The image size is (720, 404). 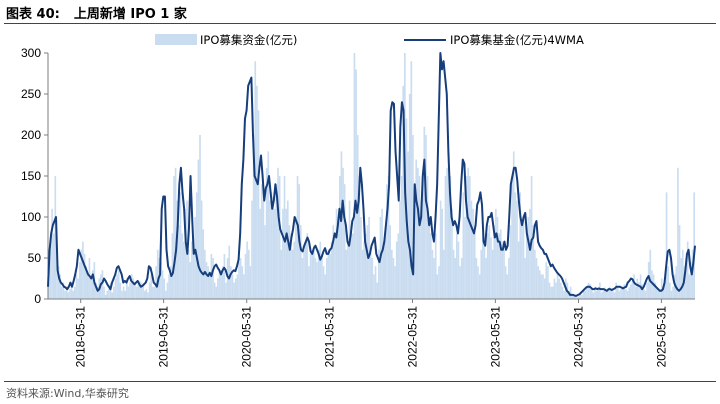 I want to click on legend: IPO募集资金(亿元) IPO募集基金(亿元)4WMA, so click(x=369, y=40).